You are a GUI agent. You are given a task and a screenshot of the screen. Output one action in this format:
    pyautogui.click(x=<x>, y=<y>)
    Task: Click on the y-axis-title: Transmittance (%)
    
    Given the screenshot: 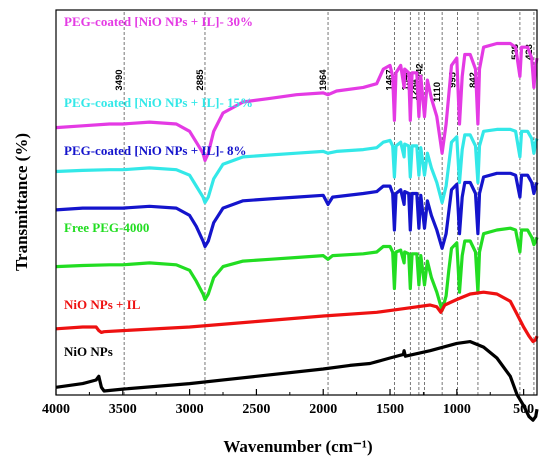 What is the action you would take?
    pyautogui.click(x=21, y=202)
    